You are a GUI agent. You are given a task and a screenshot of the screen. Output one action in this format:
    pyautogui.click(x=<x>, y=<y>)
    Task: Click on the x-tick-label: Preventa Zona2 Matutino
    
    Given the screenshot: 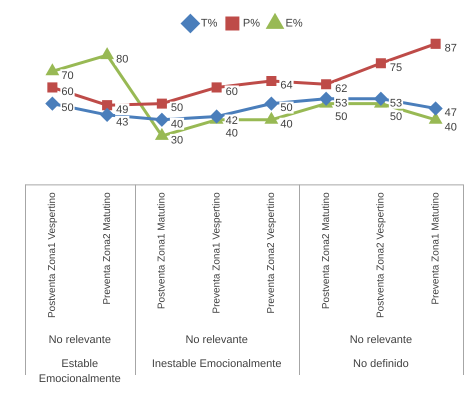 What is the action you would take?
    pyautogui.click(x=107, y=248)
    